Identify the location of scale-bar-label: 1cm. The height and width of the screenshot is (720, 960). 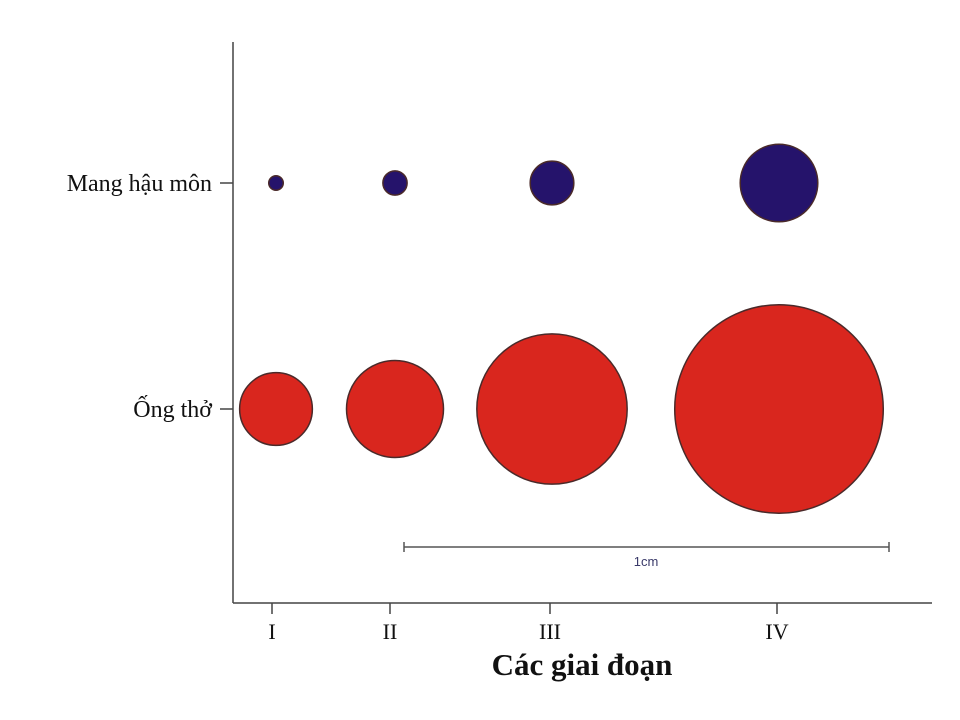
(646, 561).